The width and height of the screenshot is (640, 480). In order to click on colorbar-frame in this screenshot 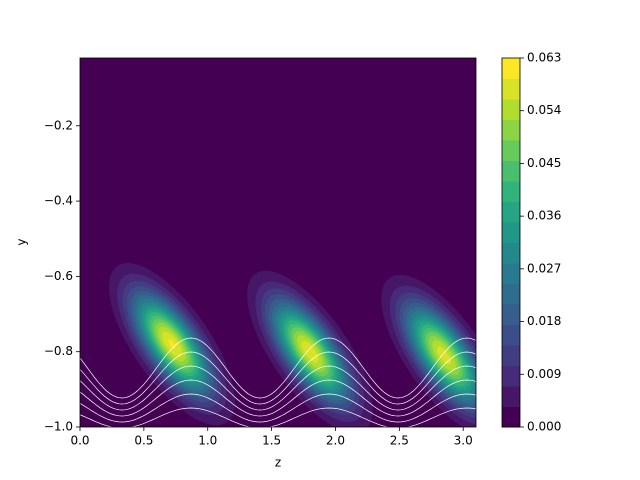, I will do `click(511, 242)`.